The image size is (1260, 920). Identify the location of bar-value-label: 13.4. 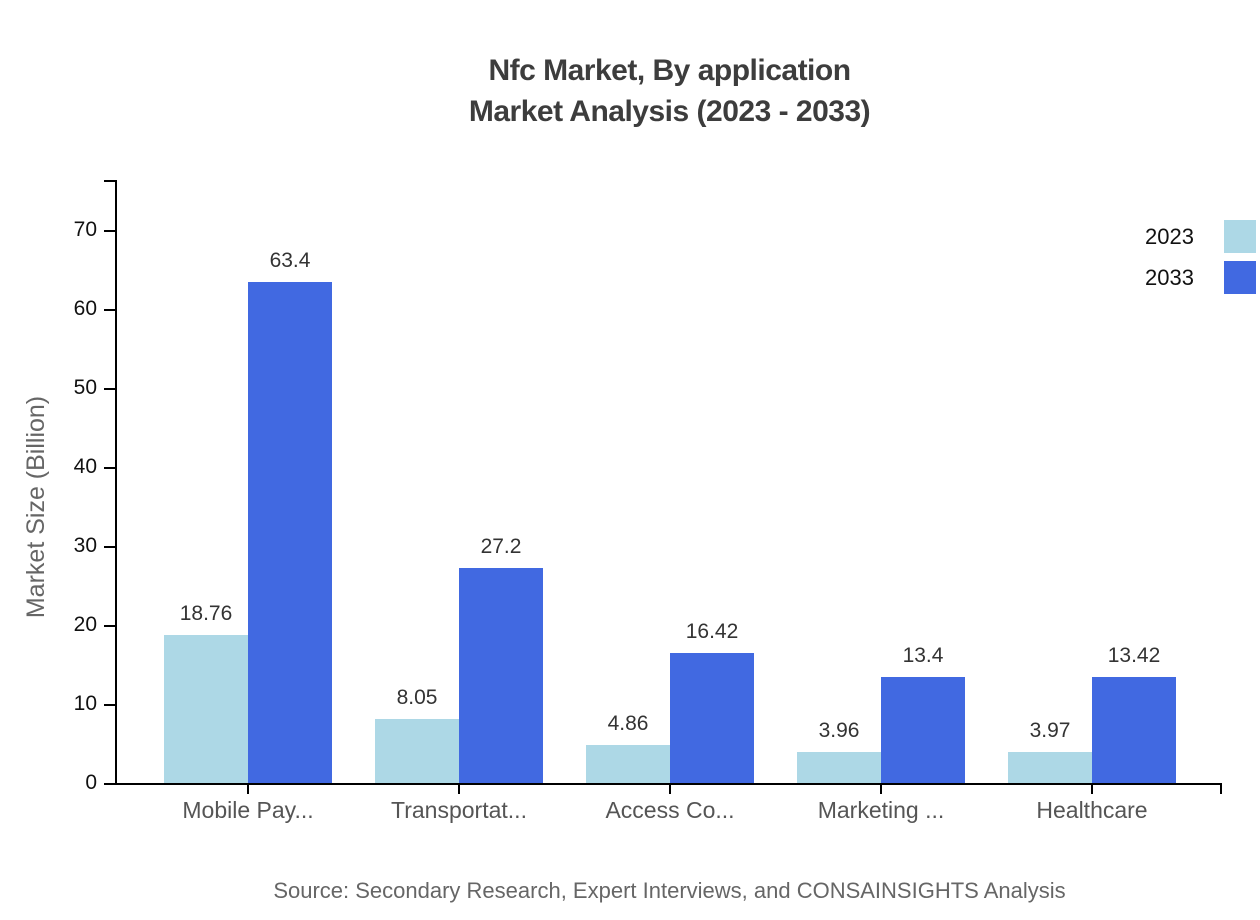
(923, 656).